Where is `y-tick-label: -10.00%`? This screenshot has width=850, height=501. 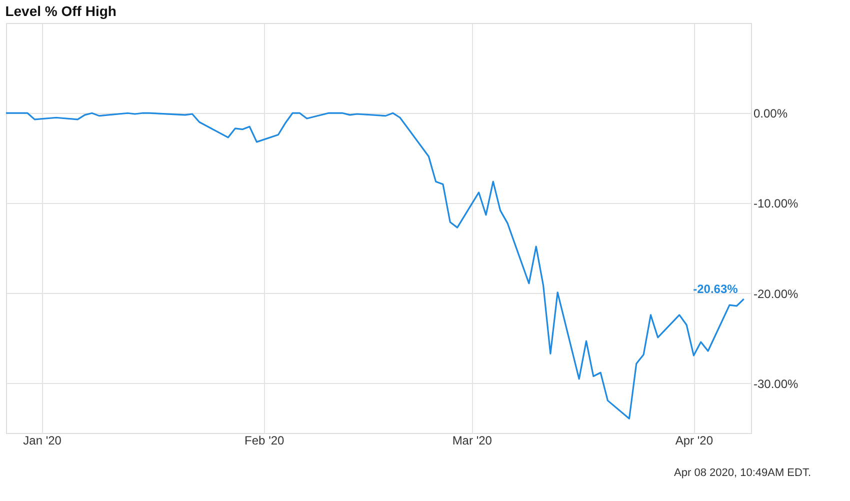 y-tick-label: -10.00% is located at coordinates (776, 203).